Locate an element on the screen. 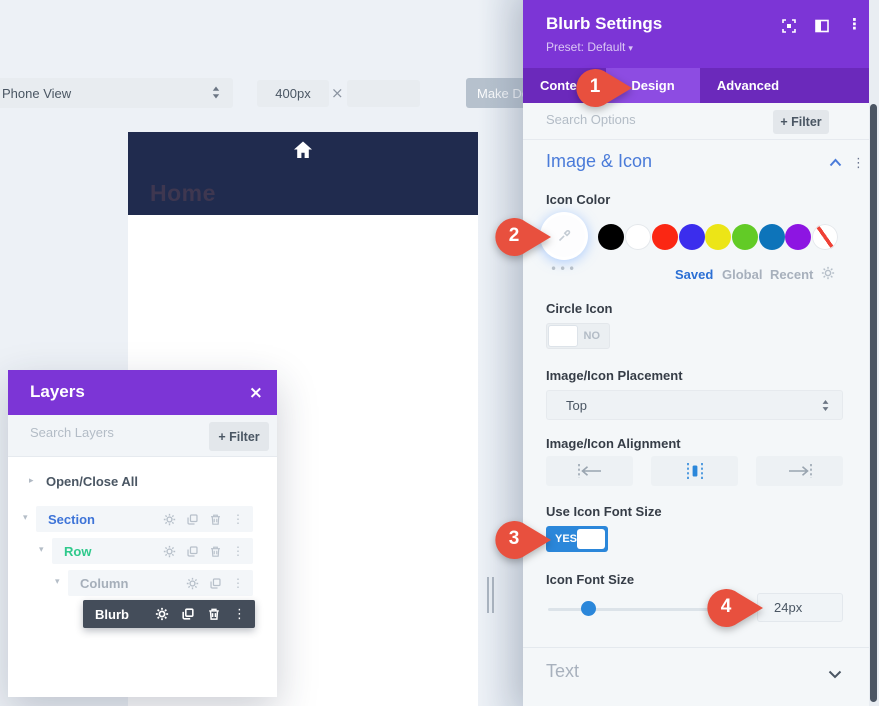 This screenshot has width=879, height=706. chevron-up-icon is located at coordinates (835, 162).